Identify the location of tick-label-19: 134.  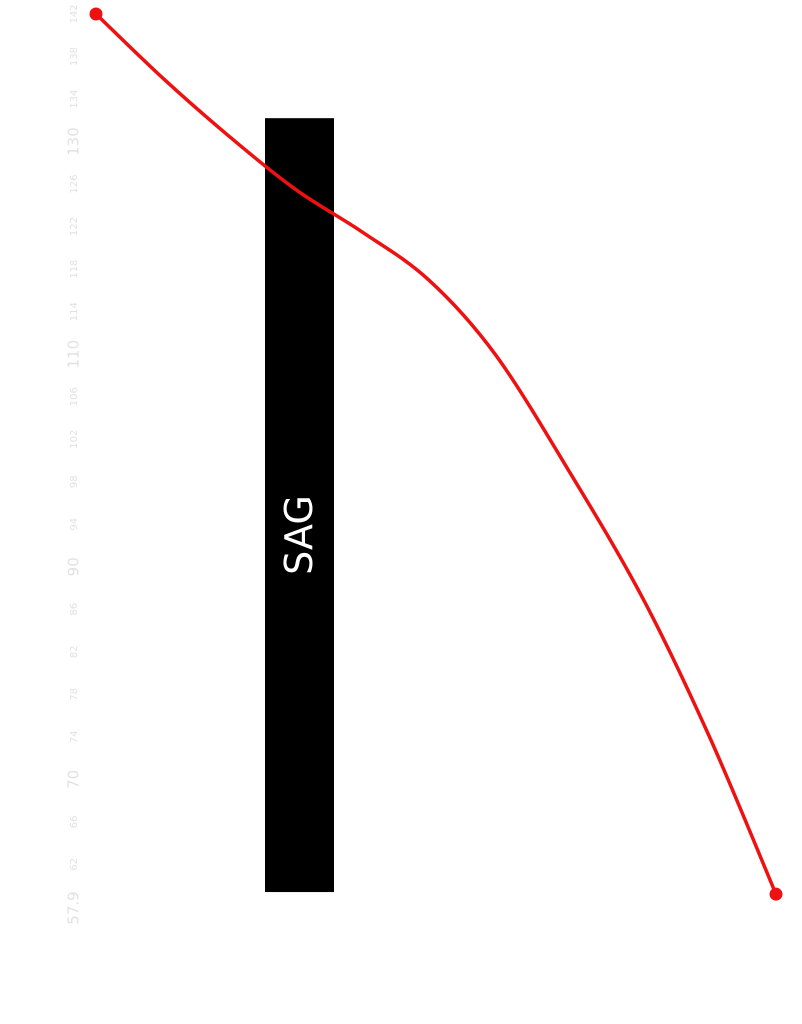
(74, 98).